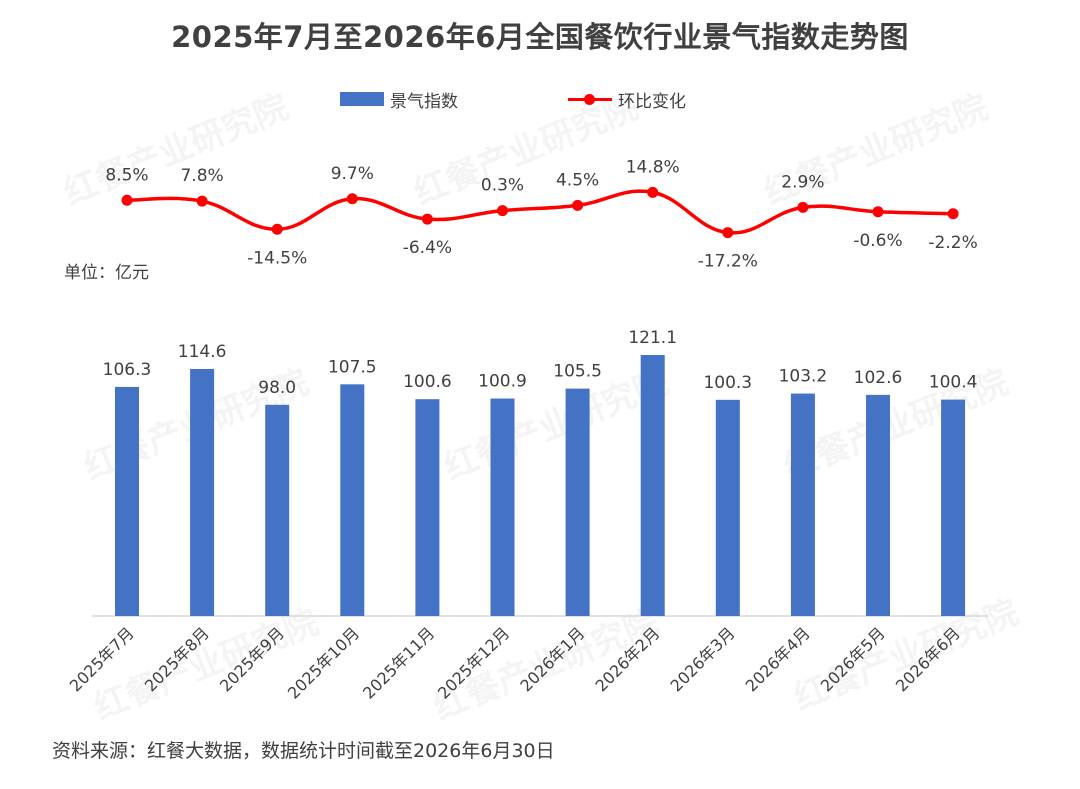  I want to click on line-value-label: 7.8%, so click(201, 176).